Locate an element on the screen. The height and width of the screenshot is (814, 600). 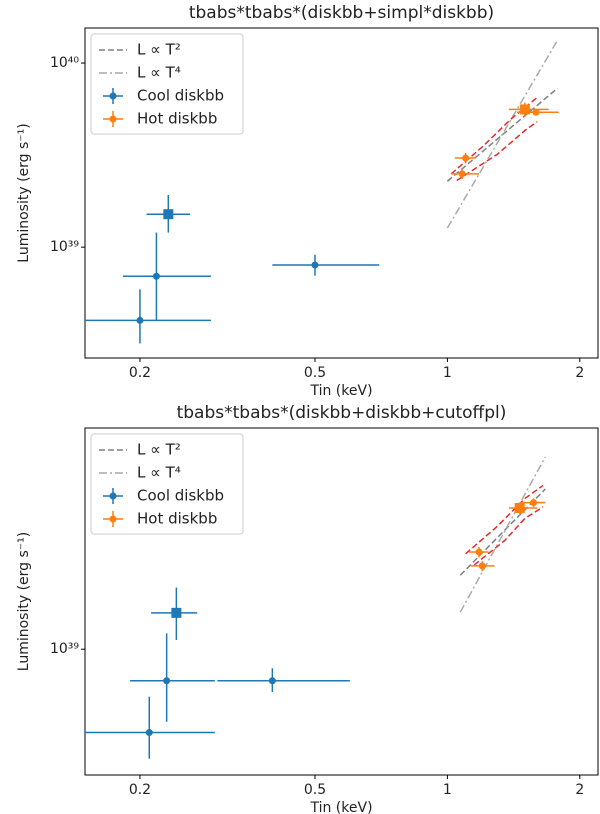
chart-title: tbabs*tbabs*(diskbb+simpl*diskbb) is located at coordinates (341, 13).